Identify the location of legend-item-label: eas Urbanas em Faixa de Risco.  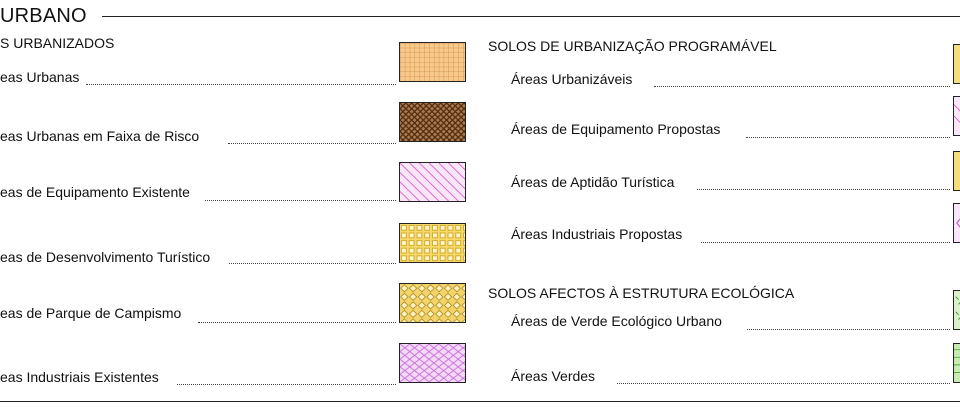
(100, 136).